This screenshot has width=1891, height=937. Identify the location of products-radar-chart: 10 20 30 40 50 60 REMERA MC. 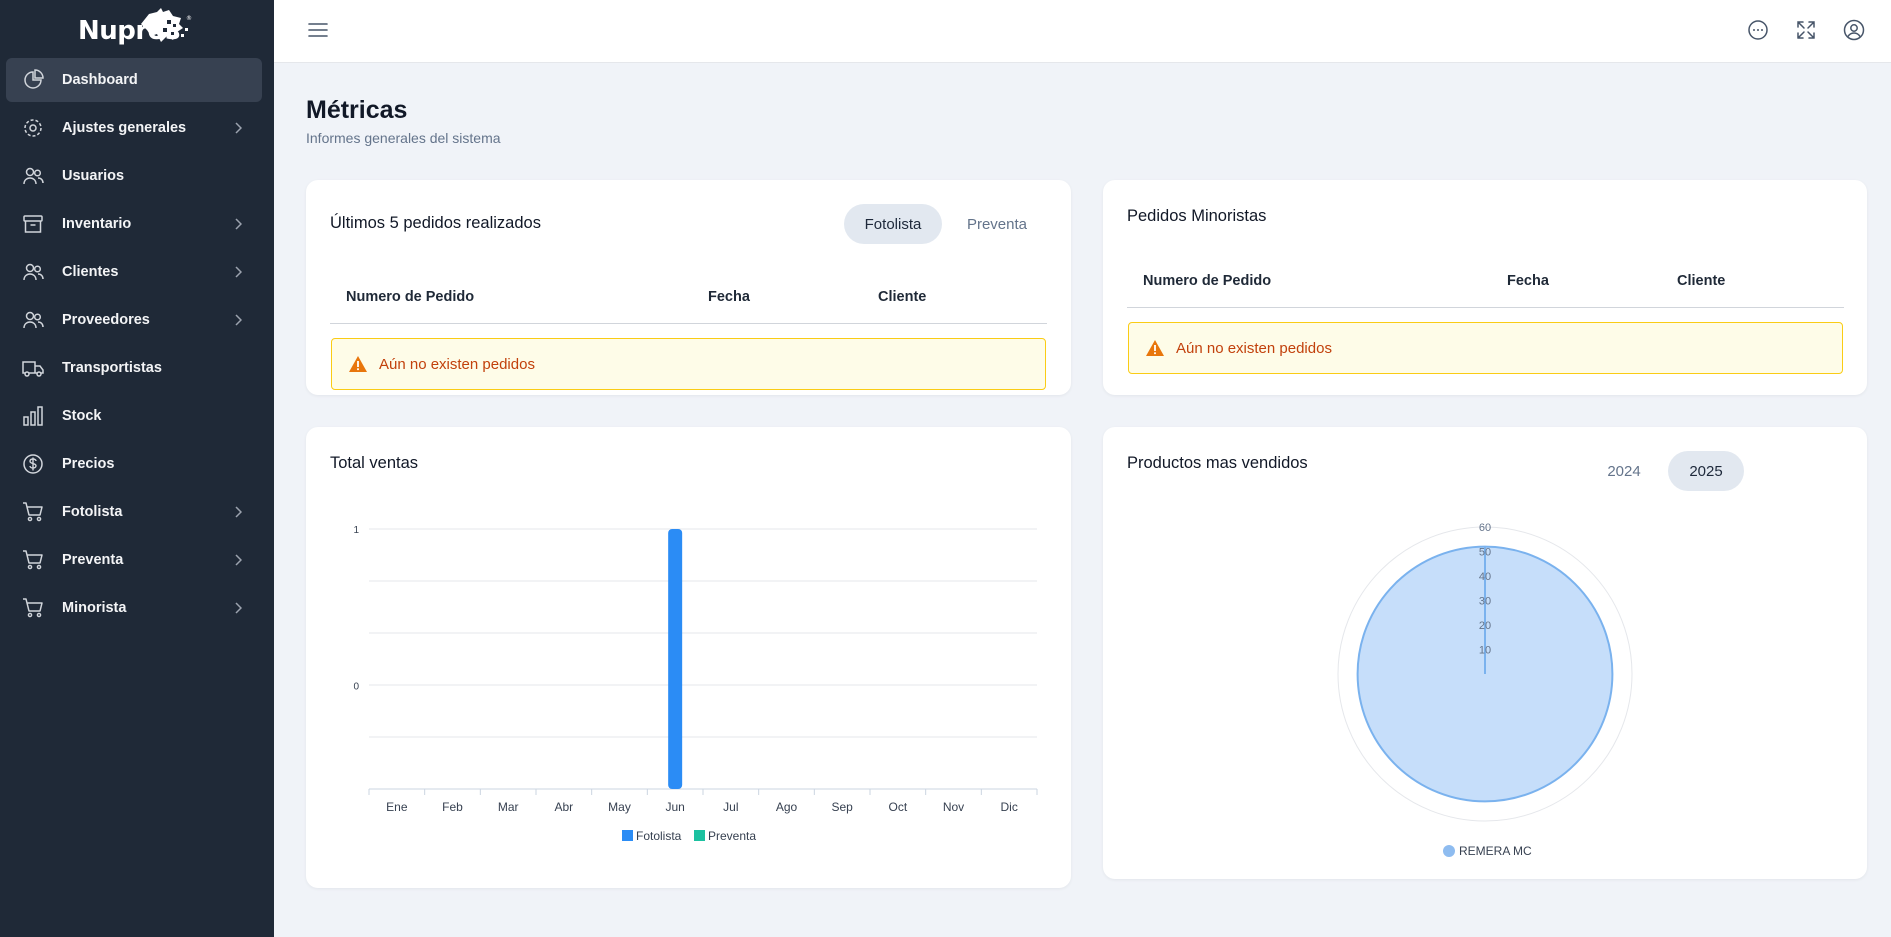
(1485, 690).